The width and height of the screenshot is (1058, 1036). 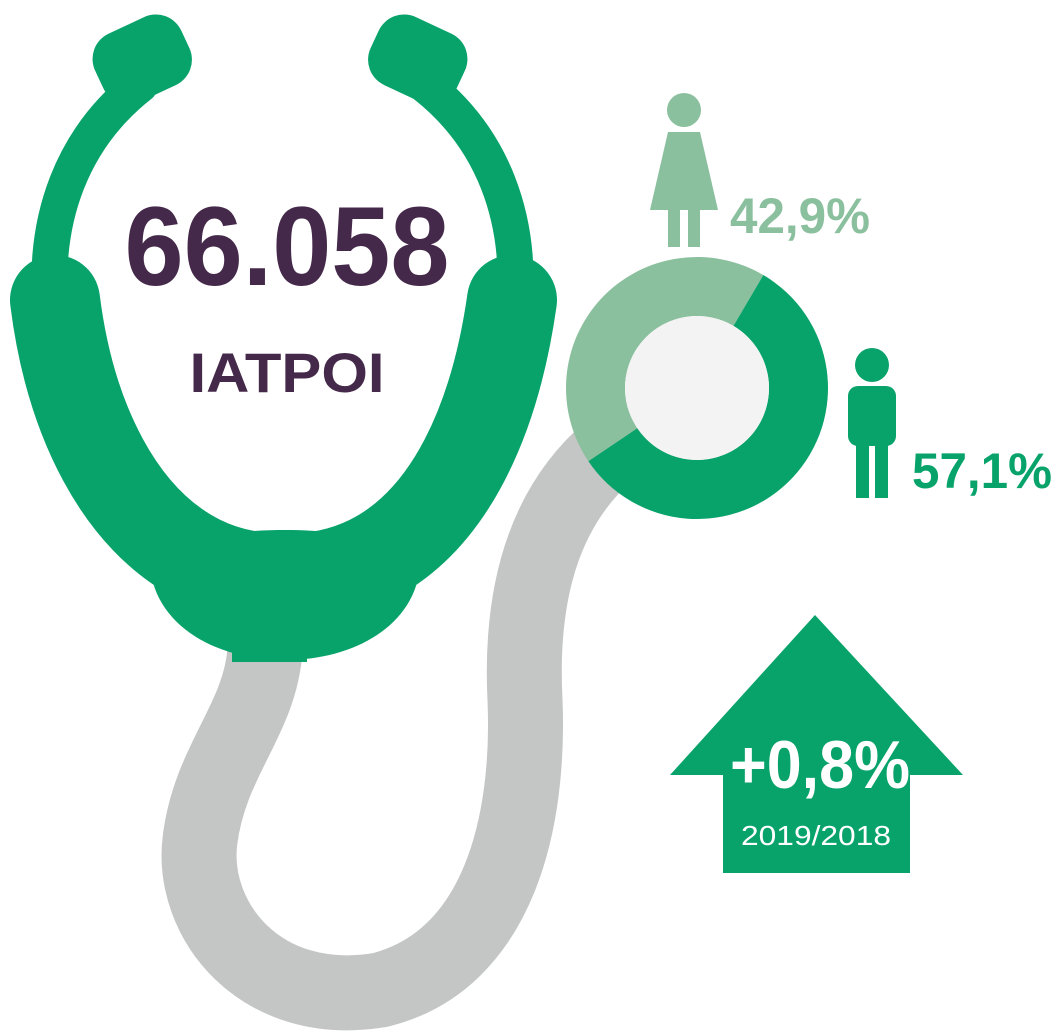 What do you see at coordinates (418, 59) in the screenshot?
I see `earpiece-right` at bounding box center [418, 59].